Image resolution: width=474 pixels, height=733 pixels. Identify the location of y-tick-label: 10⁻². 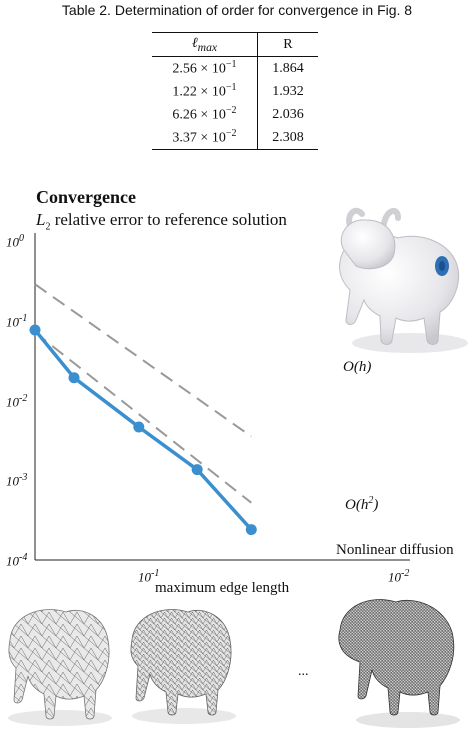
(17, 401).